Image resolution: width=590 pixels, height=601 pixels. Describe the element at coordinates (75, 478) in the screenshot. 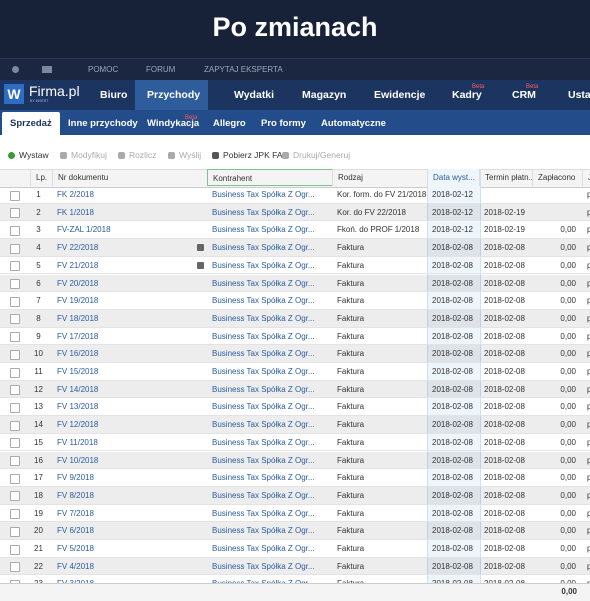

I see `cell-nr: FV 9/2018` at that location.